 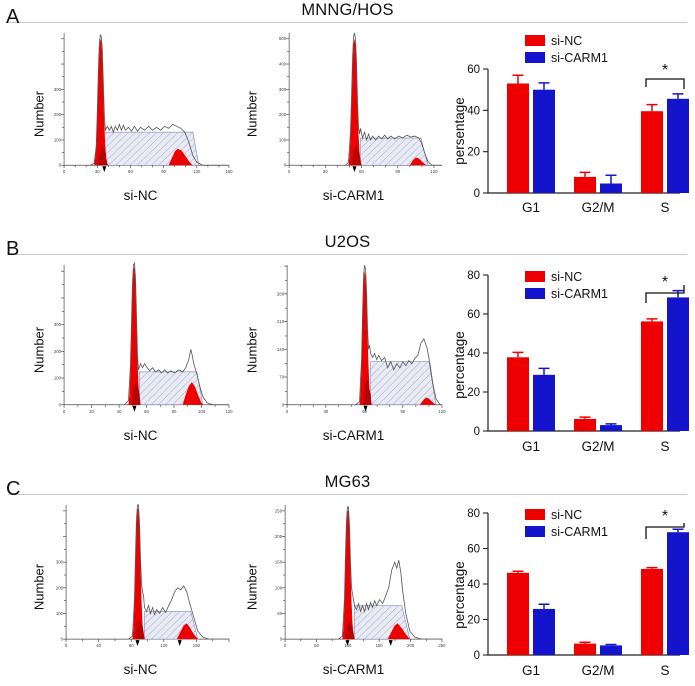 I want to click on svg-text: 500, so click(x=283, y=38).